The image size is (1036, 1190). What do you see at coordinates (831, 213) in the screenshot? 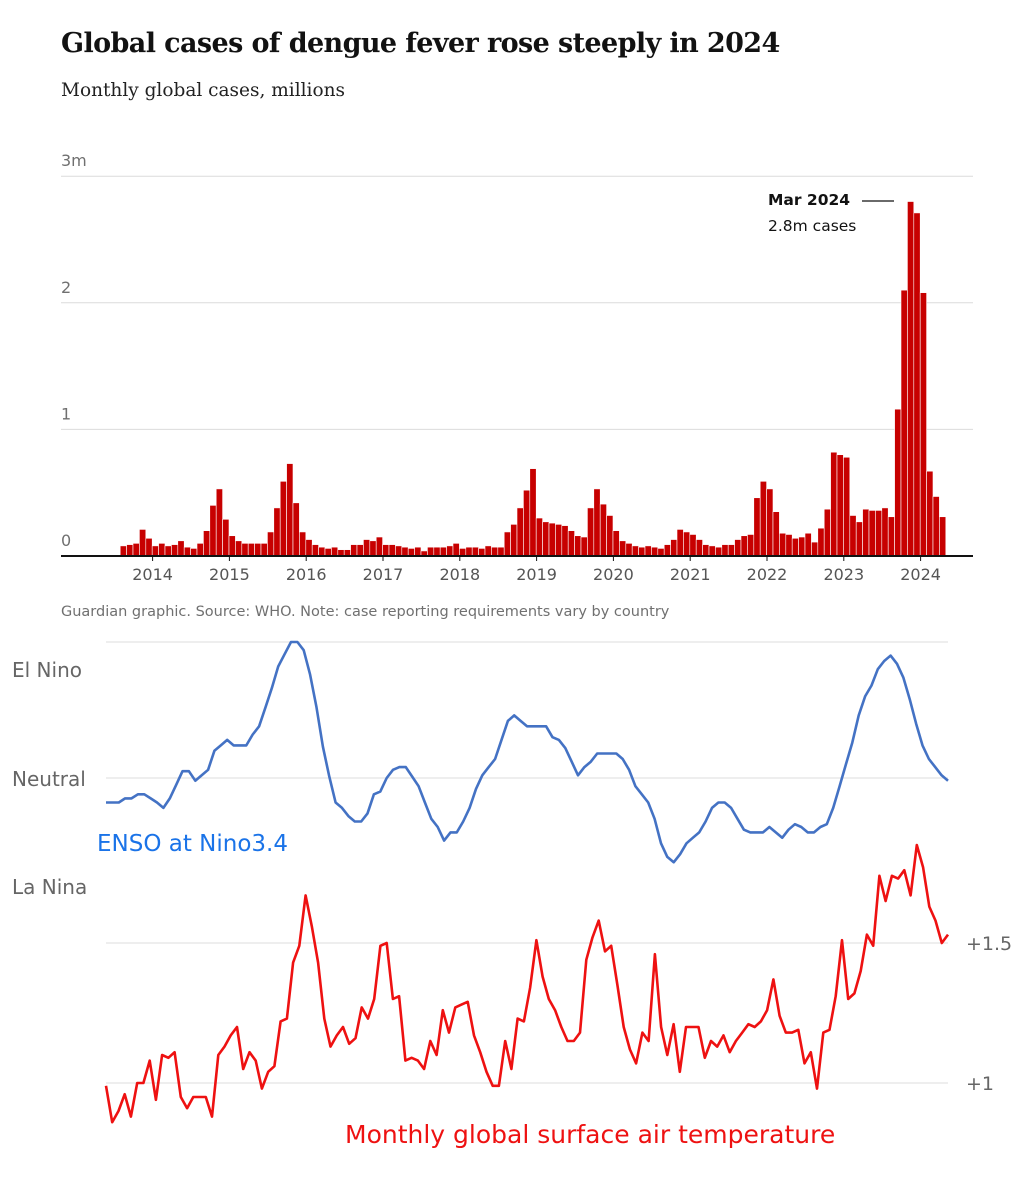
I see `peak-annotation: Mar 2024 2.8m cases` at bounding box center [831, 213].